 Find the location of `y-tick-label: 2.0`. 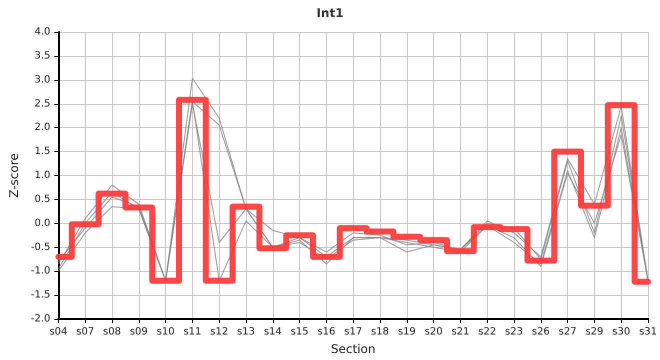

y-tick-label: 2.0 is located at coordinates (42, 128).